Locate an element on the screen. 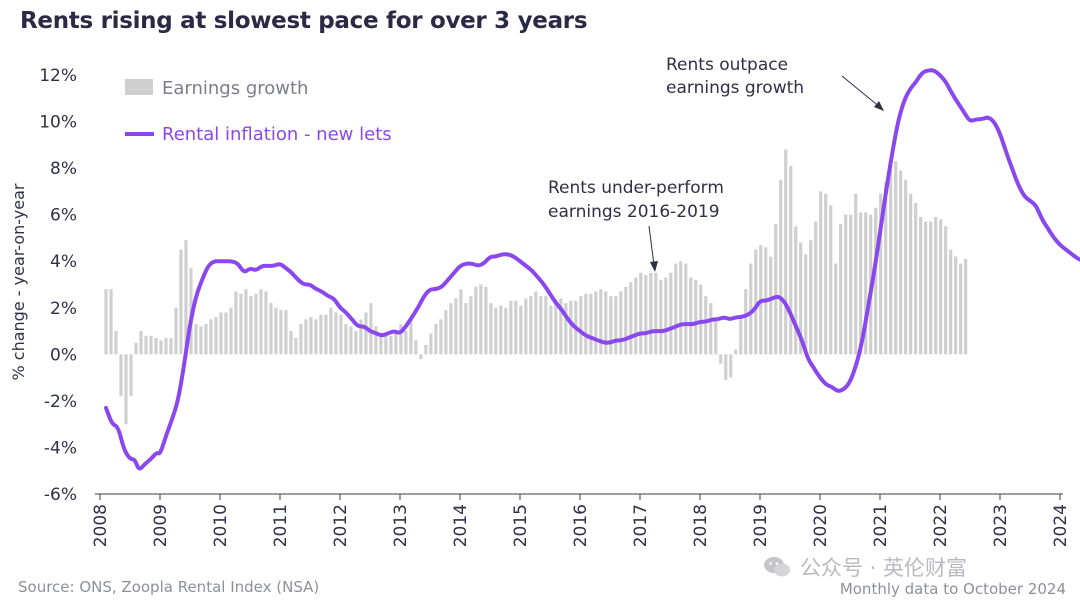  annotation-underperform-arrowhead is located at coordinates (654, 266).